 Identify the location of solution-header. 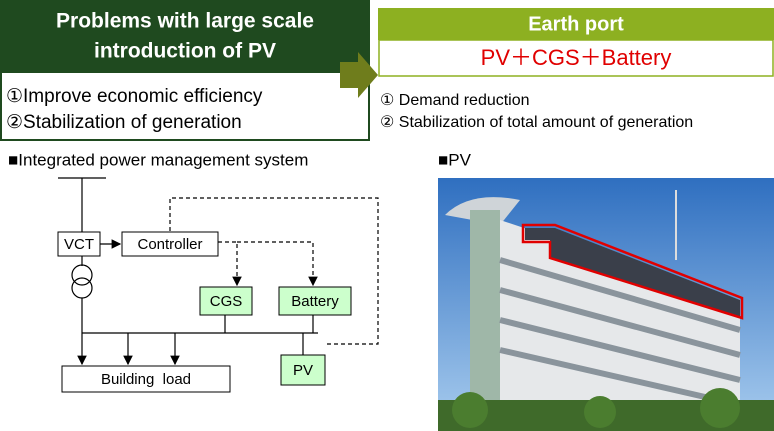
(576, 24).